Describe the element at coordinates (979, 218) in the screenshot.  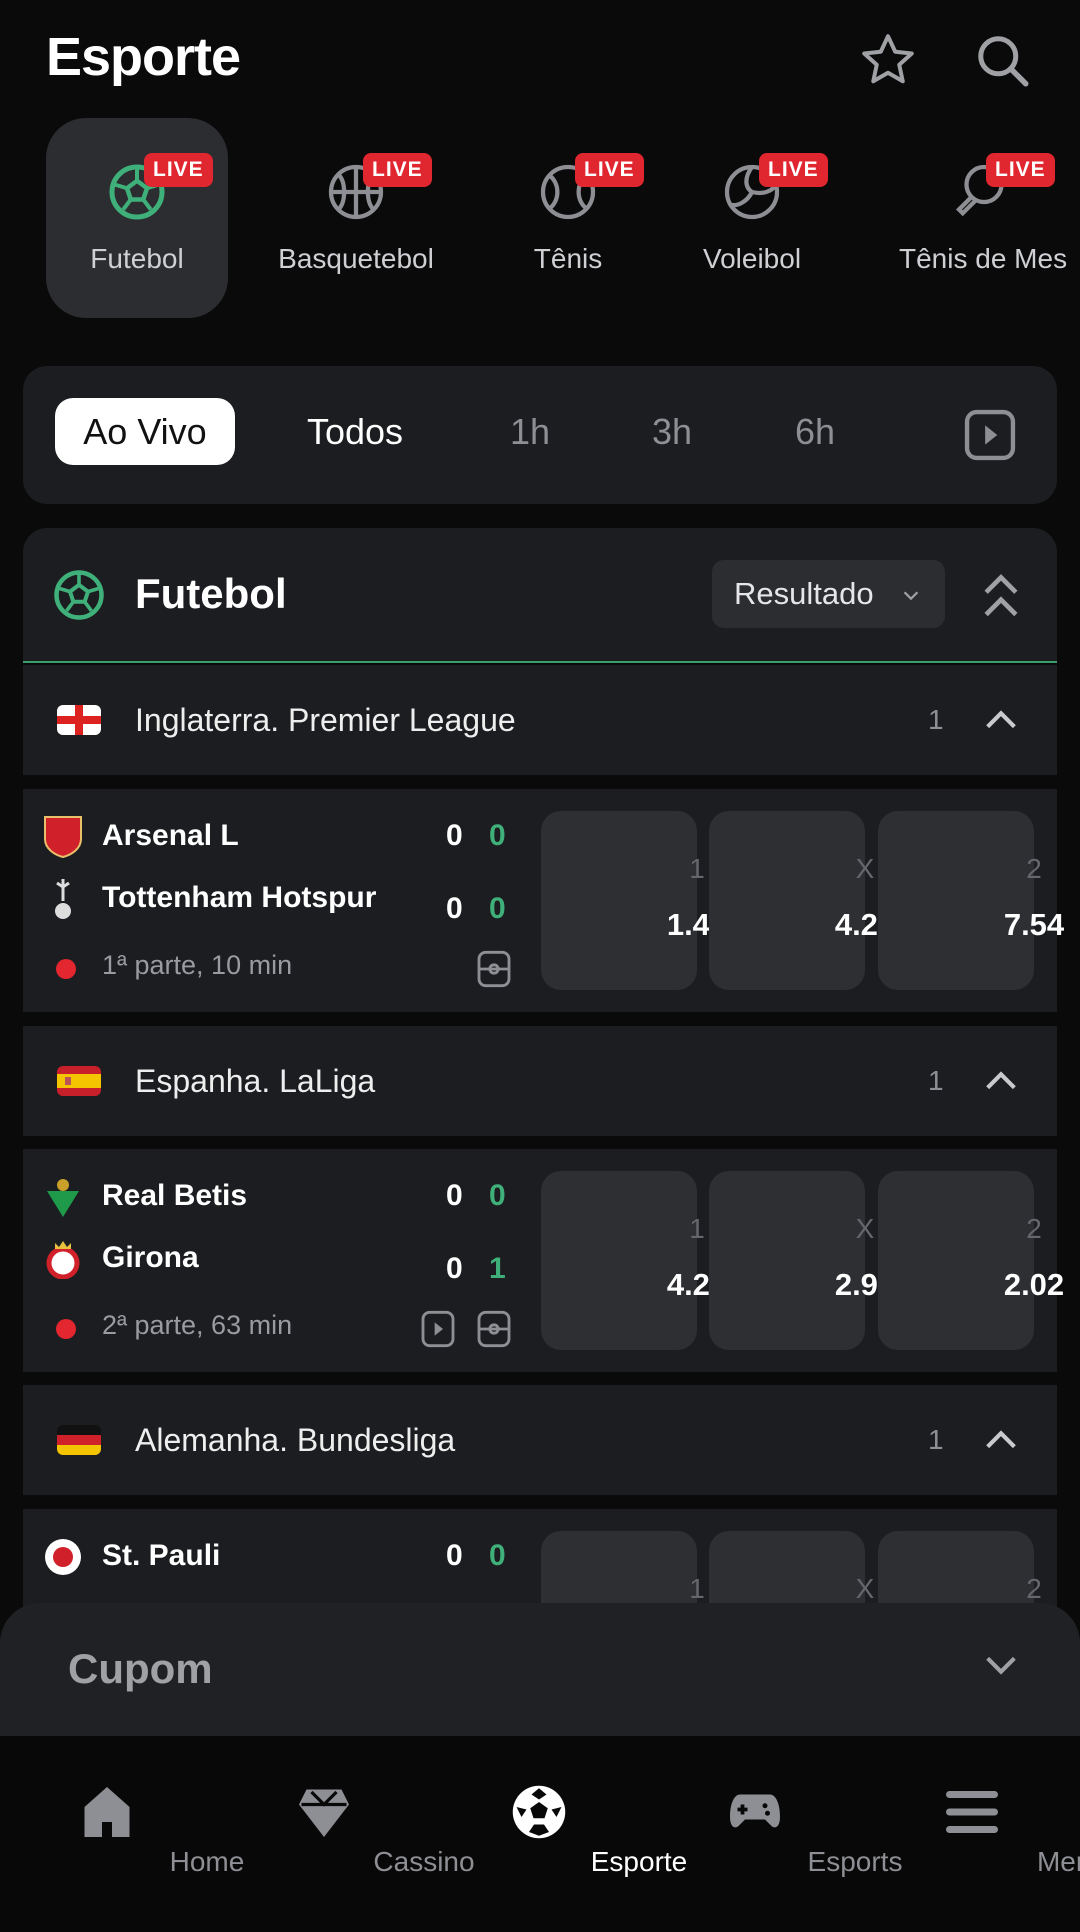
I see `sport-tenis-de-mesa: LIVE Tênis de Mes` at that location.